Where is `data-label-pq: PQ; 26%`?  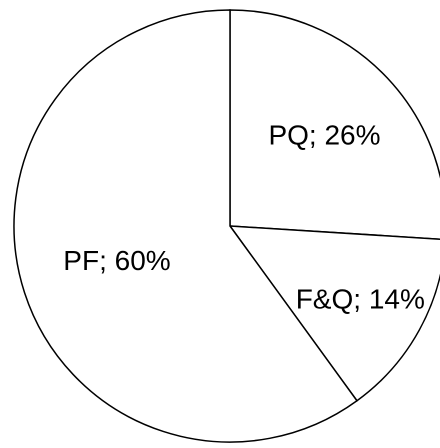
data-label-pq: PQ; 26% is located at coordinates (324, 135).